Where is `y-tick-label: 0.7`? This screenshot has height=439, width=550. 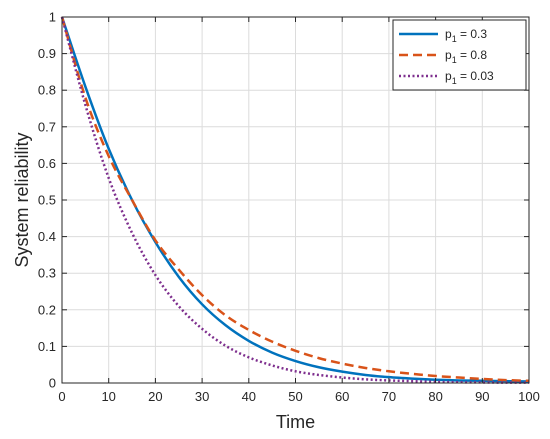 y-tick-label: 0.7 is located at coordinates (47, 126).